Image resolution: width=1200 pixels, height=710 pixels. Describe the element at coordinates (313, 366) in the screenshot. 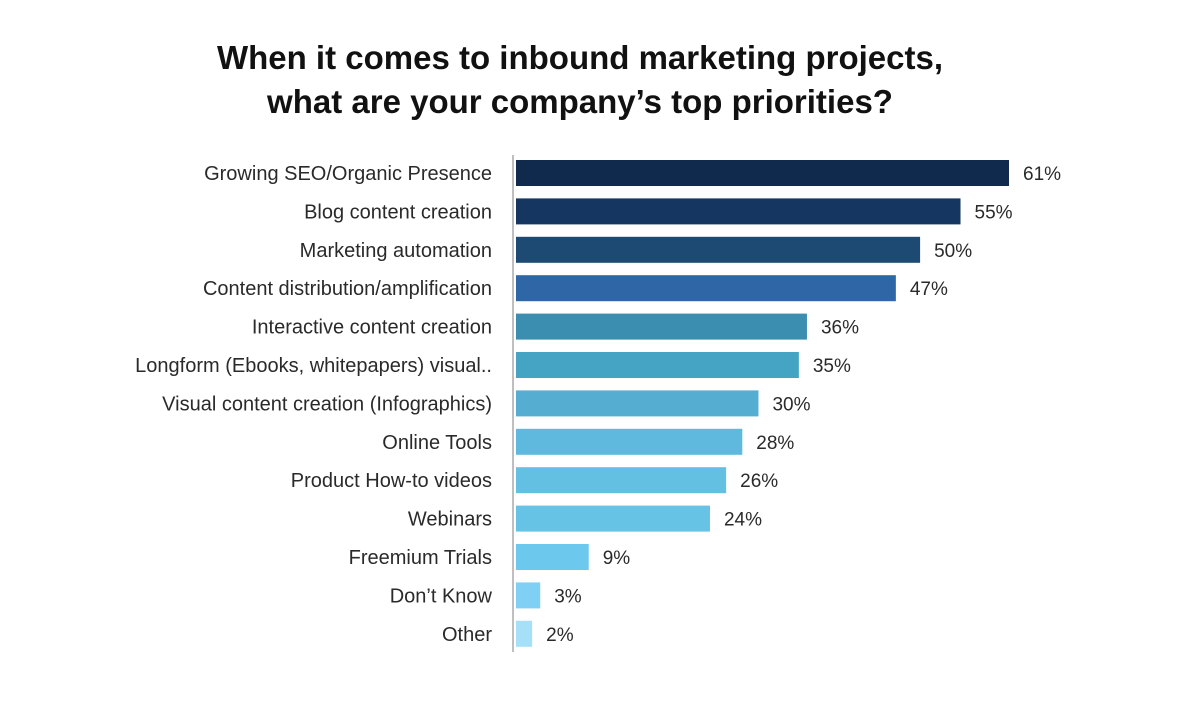

I see `category-label: Longform (Ebooks, whitepapers) visual..` at that location.